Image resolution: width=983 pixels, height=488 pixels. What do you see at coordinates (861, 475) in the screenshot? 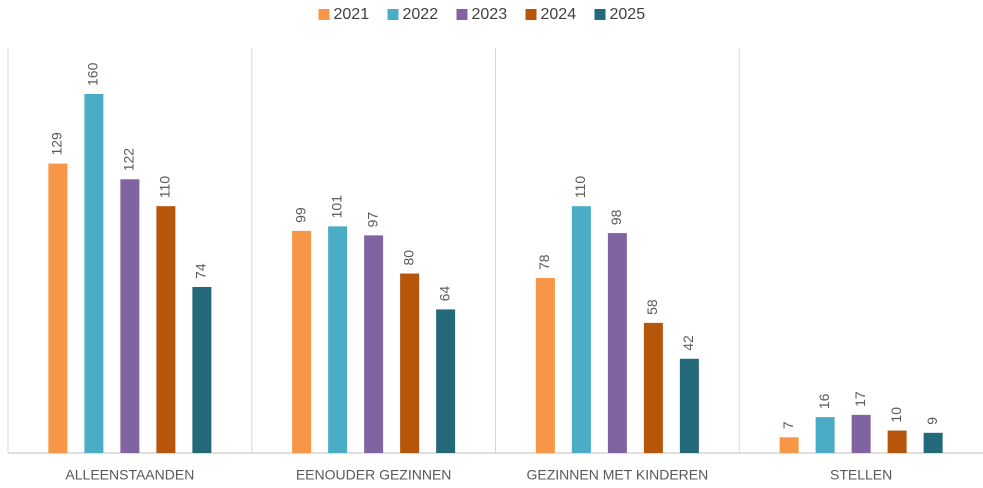
I see `x-tick-label: STELLEN` at bounding box center [861, 475].